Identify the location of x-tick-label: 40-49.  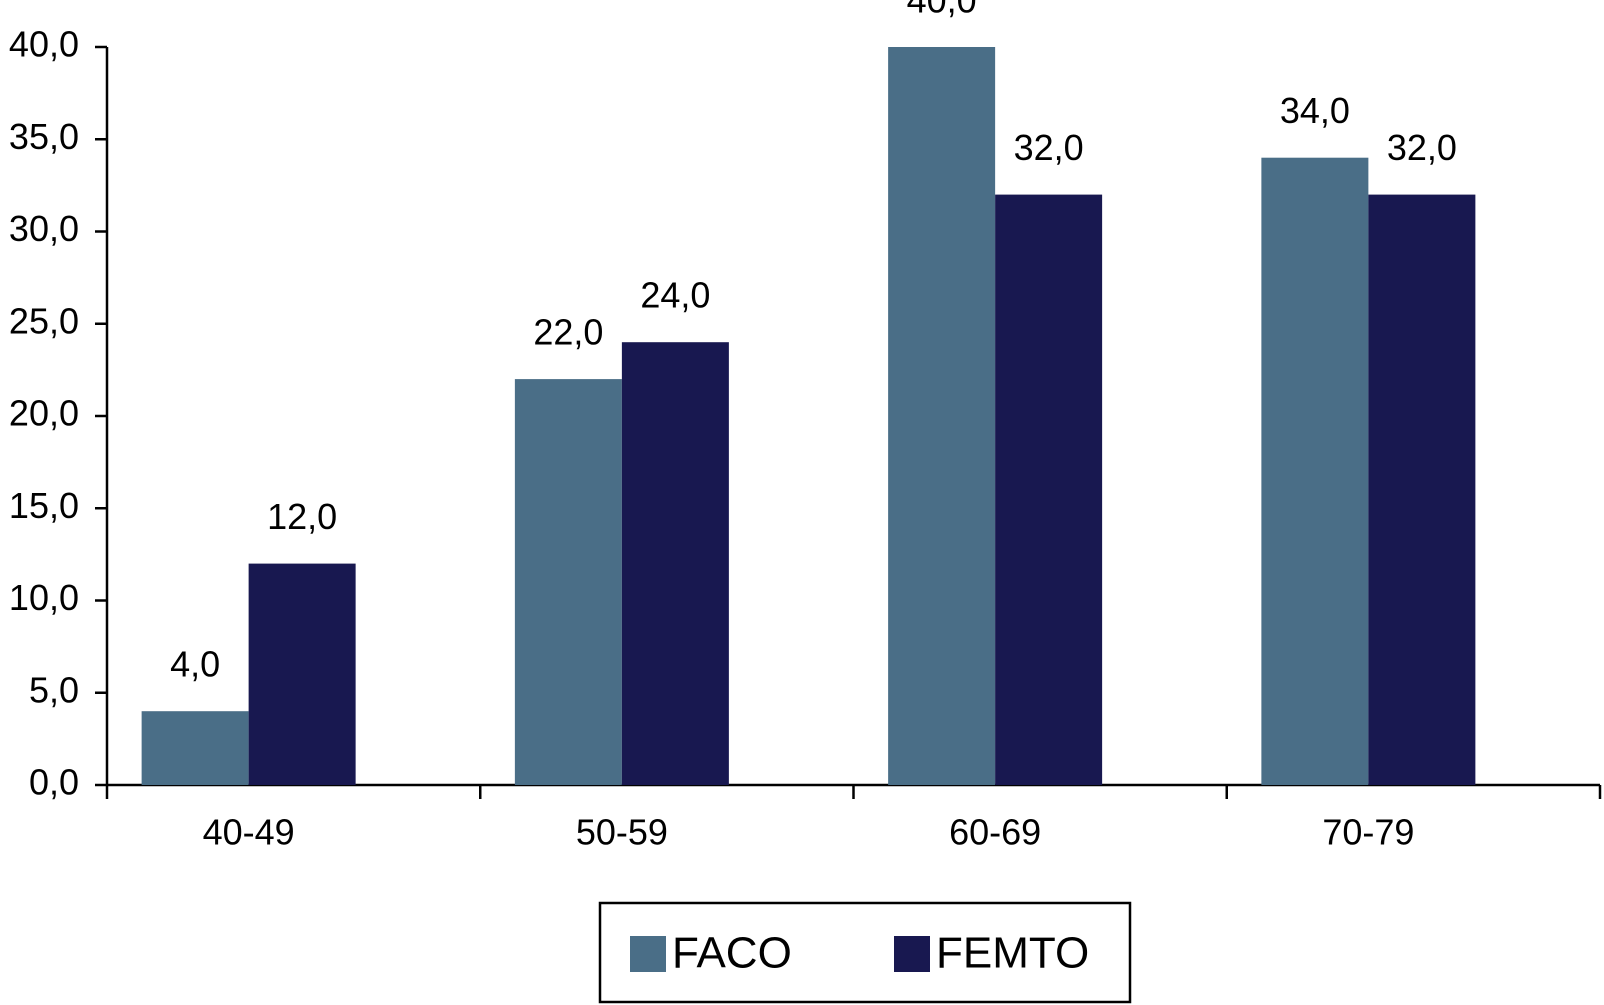
(249, 832).